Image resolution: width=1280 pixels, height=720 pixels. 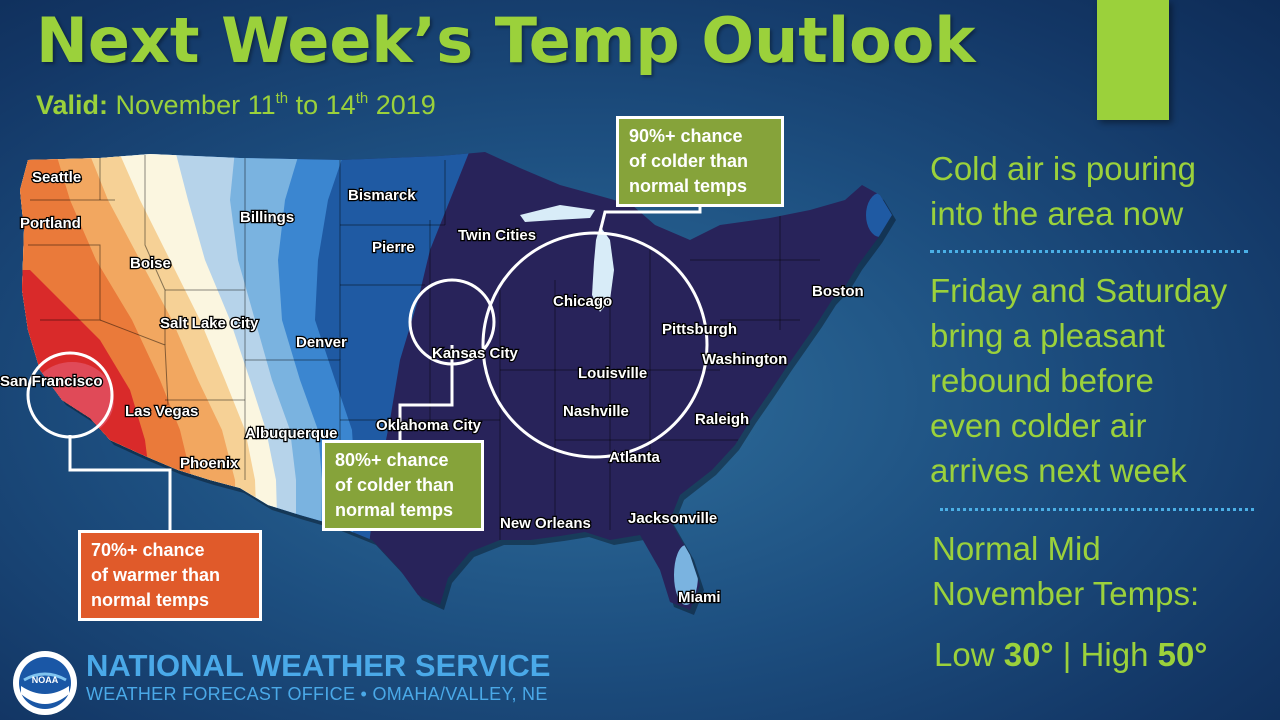 I want to click on city-label-bismarck: Bismarck, so click(x=382, y=195).